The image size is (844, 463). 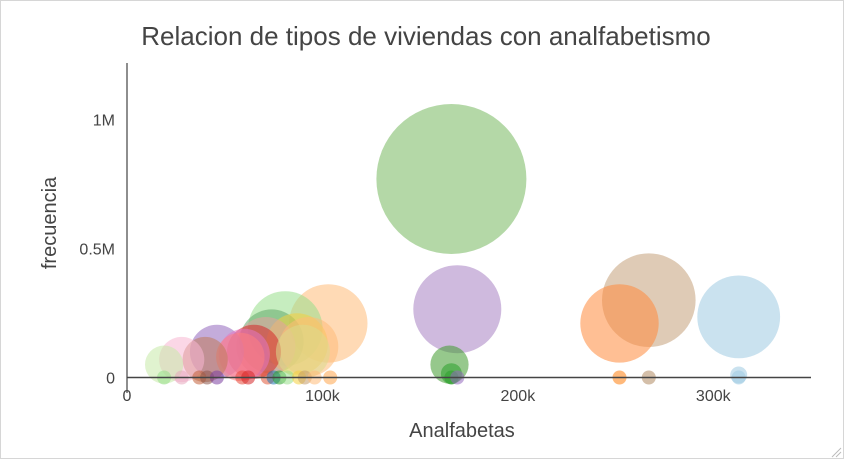 What do you see at coordinates (714, 396) in the screenshot?
I see `x-tick-label: 300k` at bounding box center [714, 396].